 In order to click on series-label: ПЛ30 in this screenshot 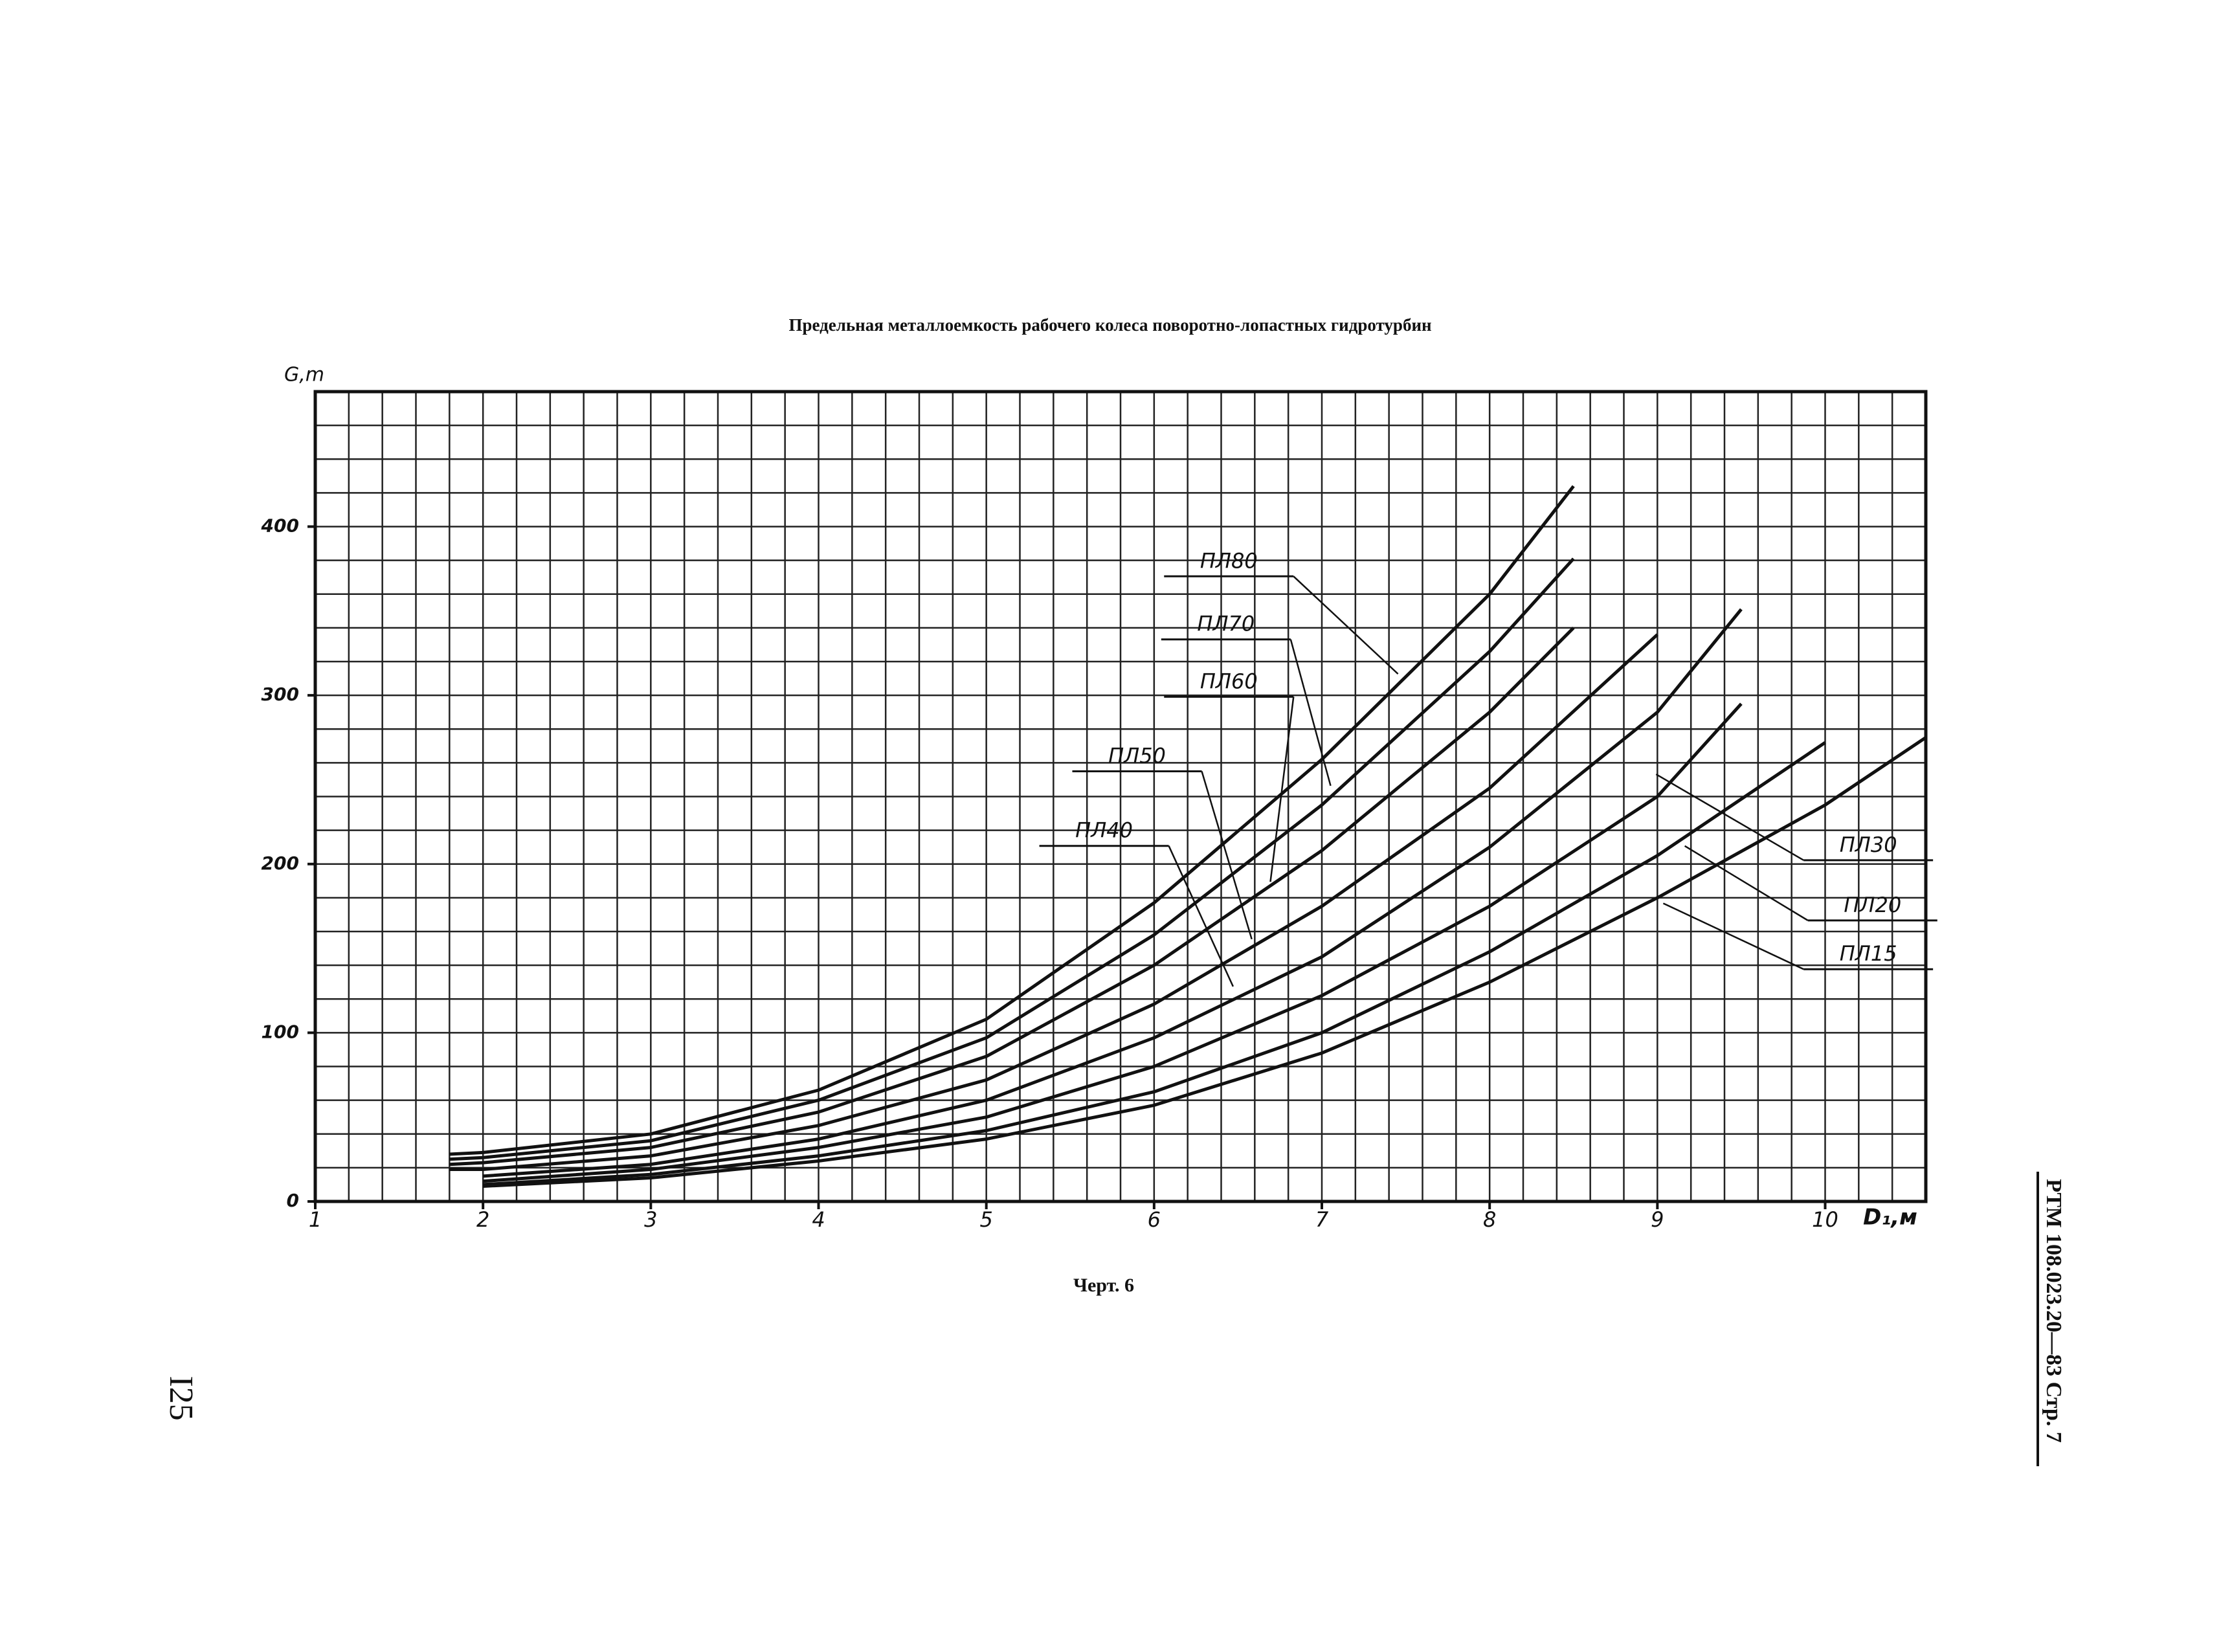, I will do `click(1868, 844)`.